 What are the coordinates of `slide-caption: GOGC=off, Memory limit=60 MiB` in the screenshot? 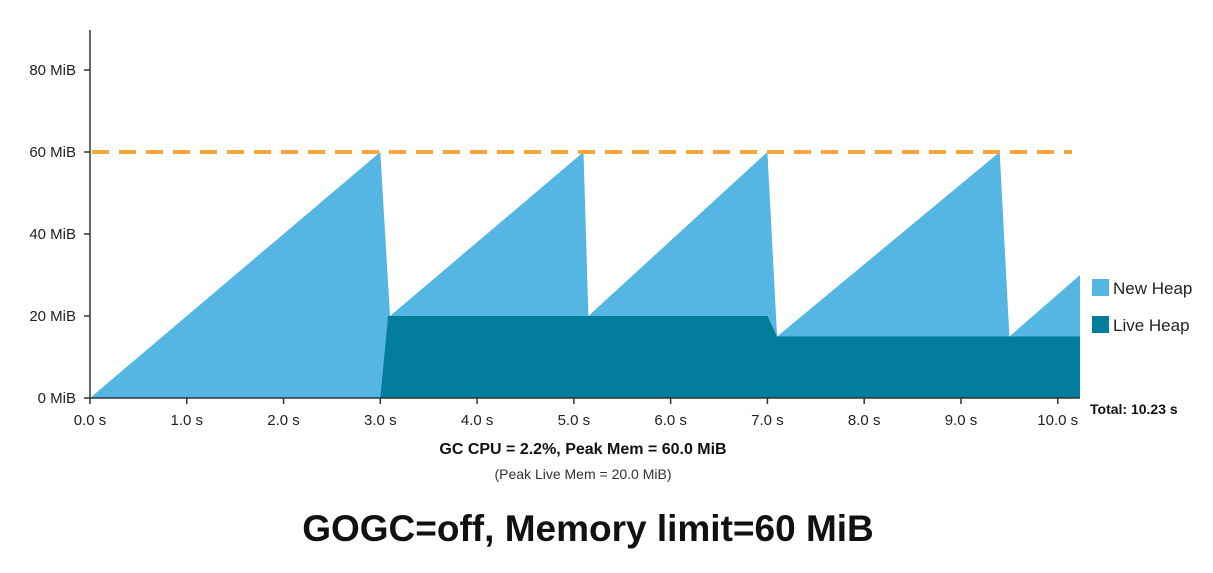 It's located at (588, 528).